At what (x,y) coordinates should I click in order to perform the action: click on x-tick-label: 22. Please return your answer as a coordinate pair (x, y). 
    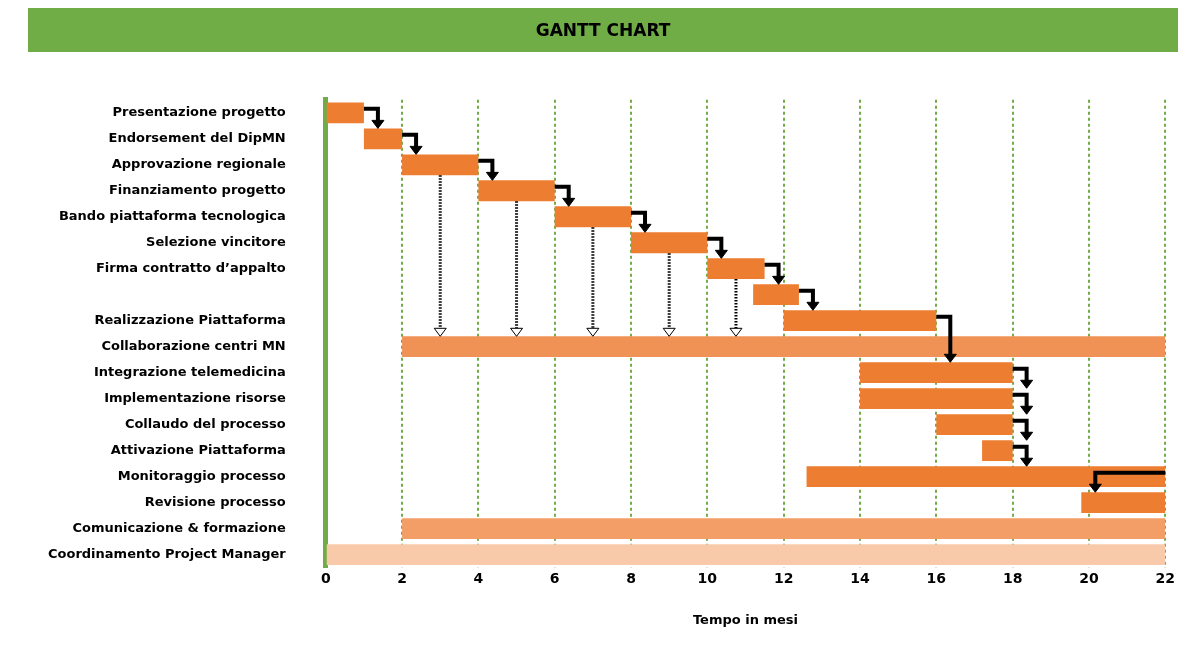
    Looking at the image, I should click on (1165, 577).